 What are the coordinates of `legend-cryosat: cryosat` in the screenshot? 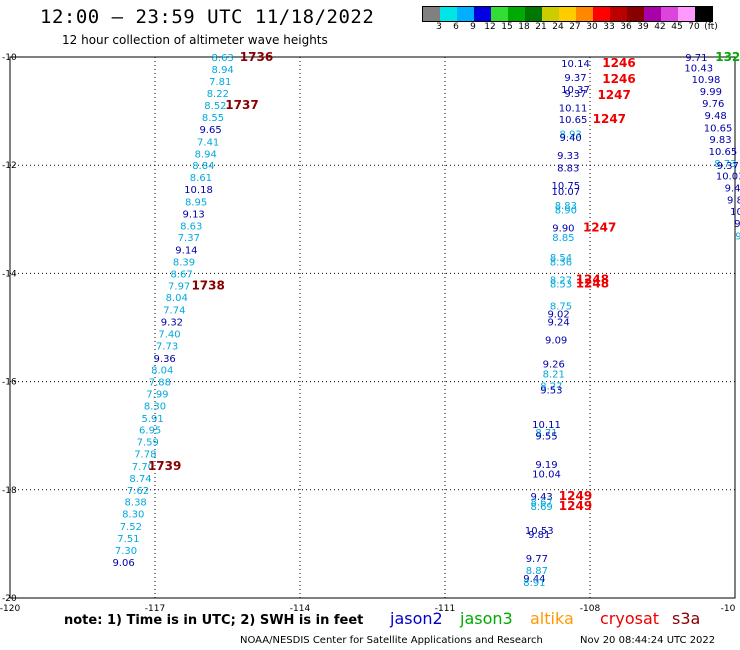 It's located at (630, 618).